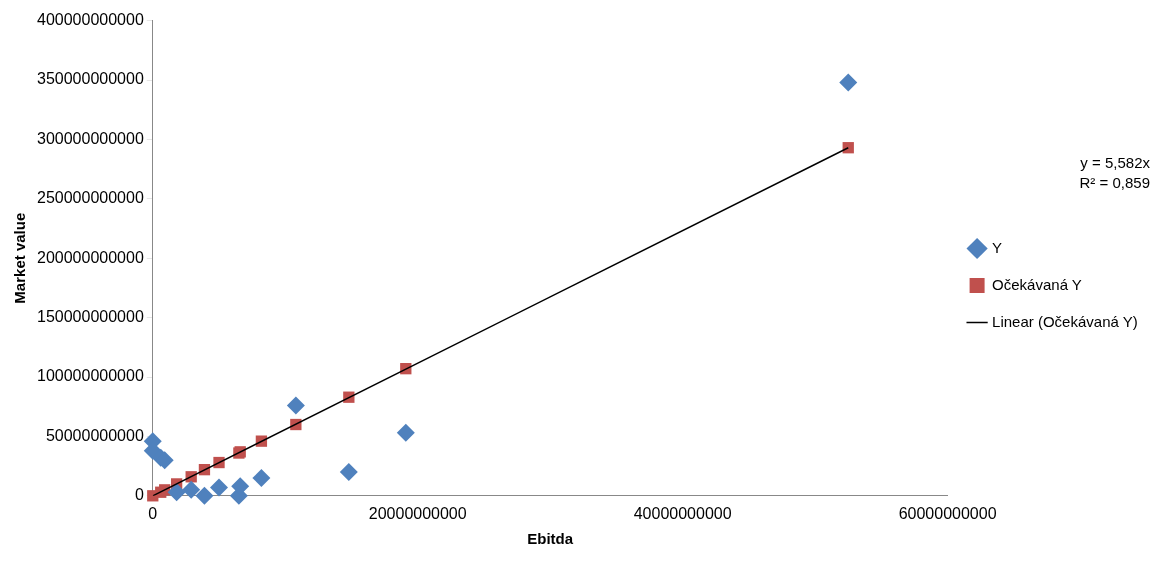 The height and width of the screenshot is (563, 1168). What do you see at coordinates (682, 513) in the screenshot?
I see `x-tick-label: 40000000000` at bounding box center [682, 513].